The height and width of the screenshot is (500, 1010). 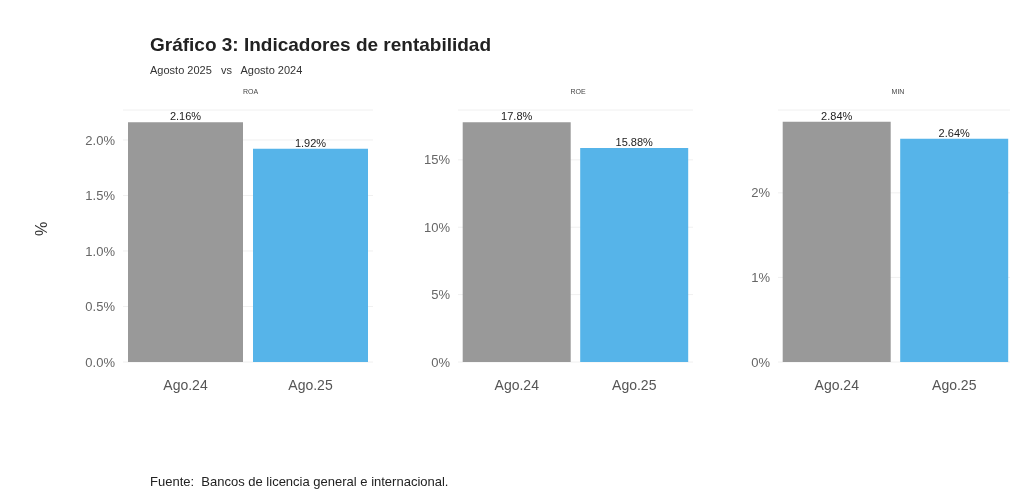 What do you see at coordinates (100, 140) in the screenshot?
I see `y-tick-label: 2.0%` at bounding box center [100, 140].